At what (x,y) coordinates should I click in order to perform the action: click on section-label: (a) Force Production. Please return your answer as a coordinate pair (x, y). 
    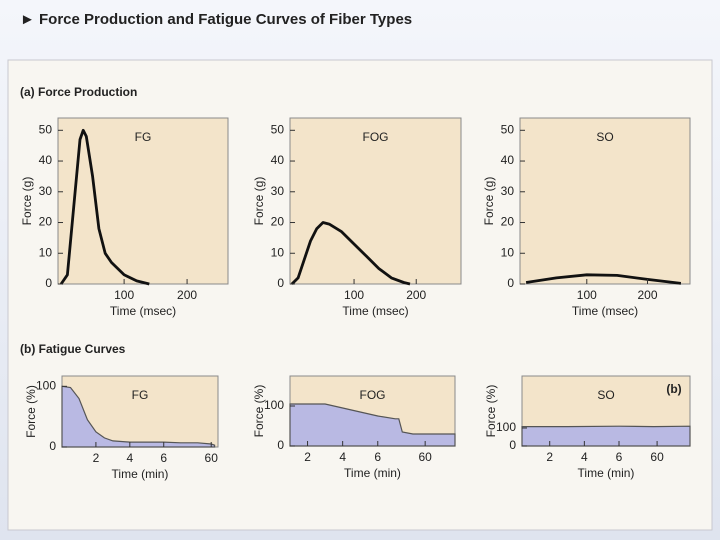
    Looking at the image, I should click on (78, 92).